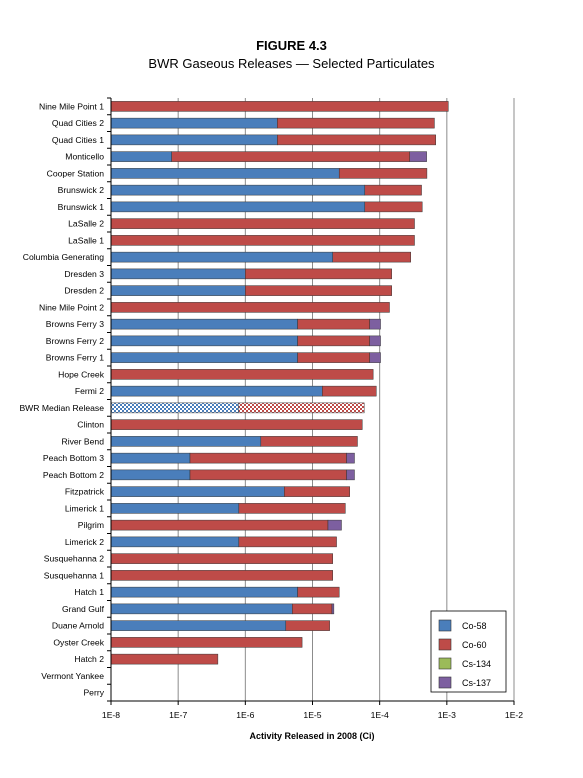  What do you see at coordinates (514, 715) in the screenshot?
I see `x-tick-label: 1E-2` at bounding box center [514, 715].